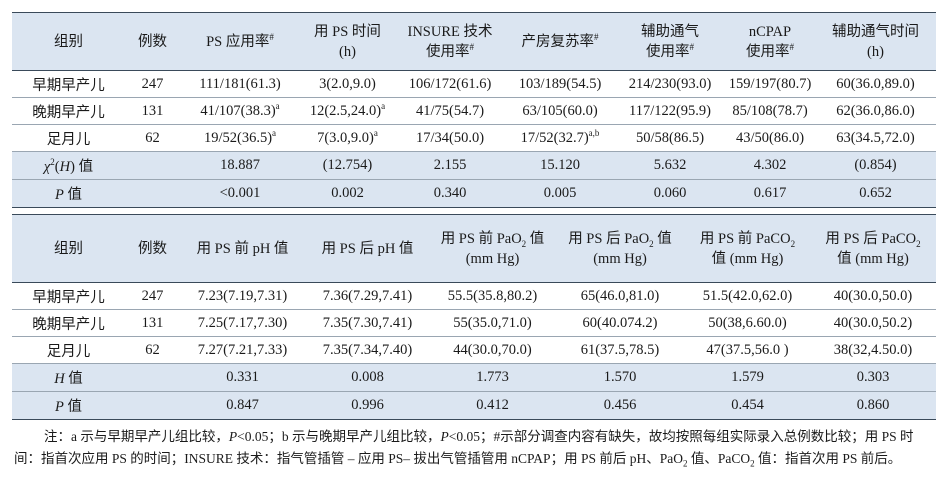  What do you see at coordinates (873, 323) in the screenshot?
I see `table-cell: 40(30.0,50.2)` at bounding box center [873, 323].